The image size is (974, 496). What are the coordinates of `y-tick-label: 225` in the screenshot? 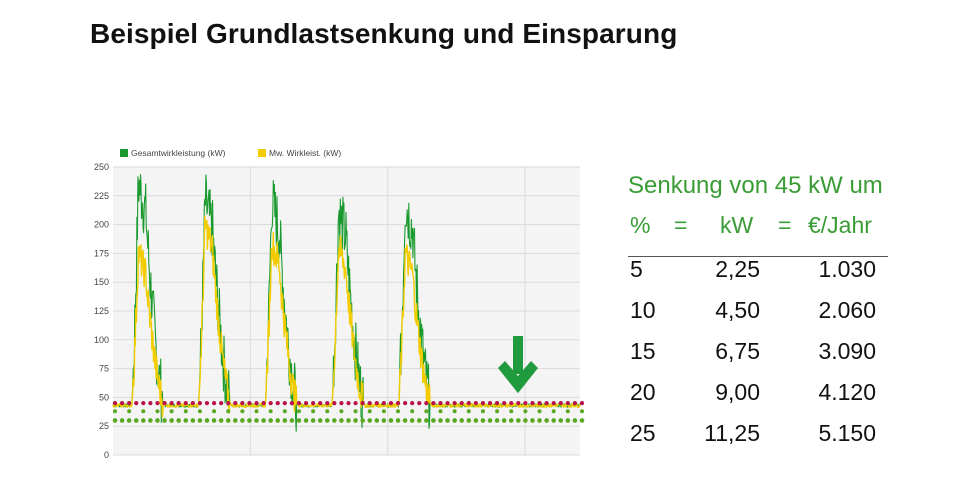 It's located at (101, 196).